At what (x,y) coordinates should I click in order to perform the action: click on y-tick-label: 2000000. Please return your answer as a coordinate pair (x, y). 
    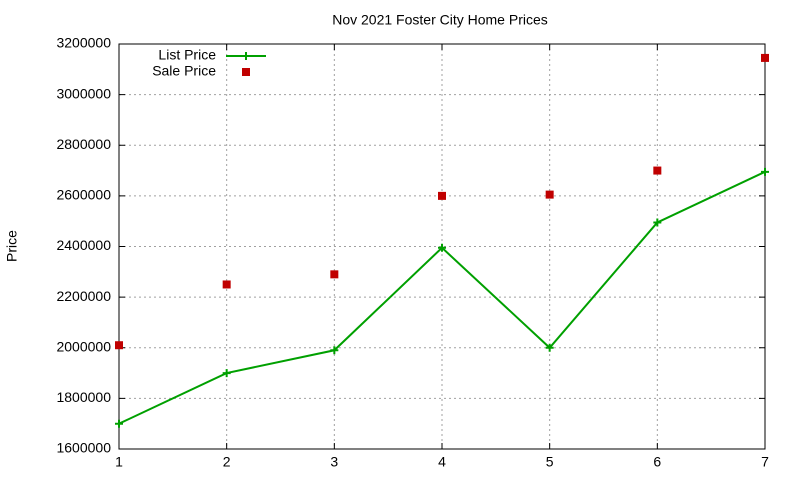
    Looking at the image, I should click on (83, 346).